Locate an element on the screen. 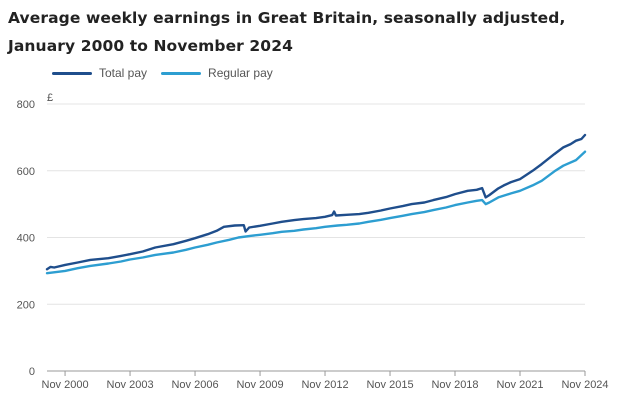 The width and height of the screenshot is (634, 411). x-tick-label: Nov 2009 is located at coordinates (259, 385).